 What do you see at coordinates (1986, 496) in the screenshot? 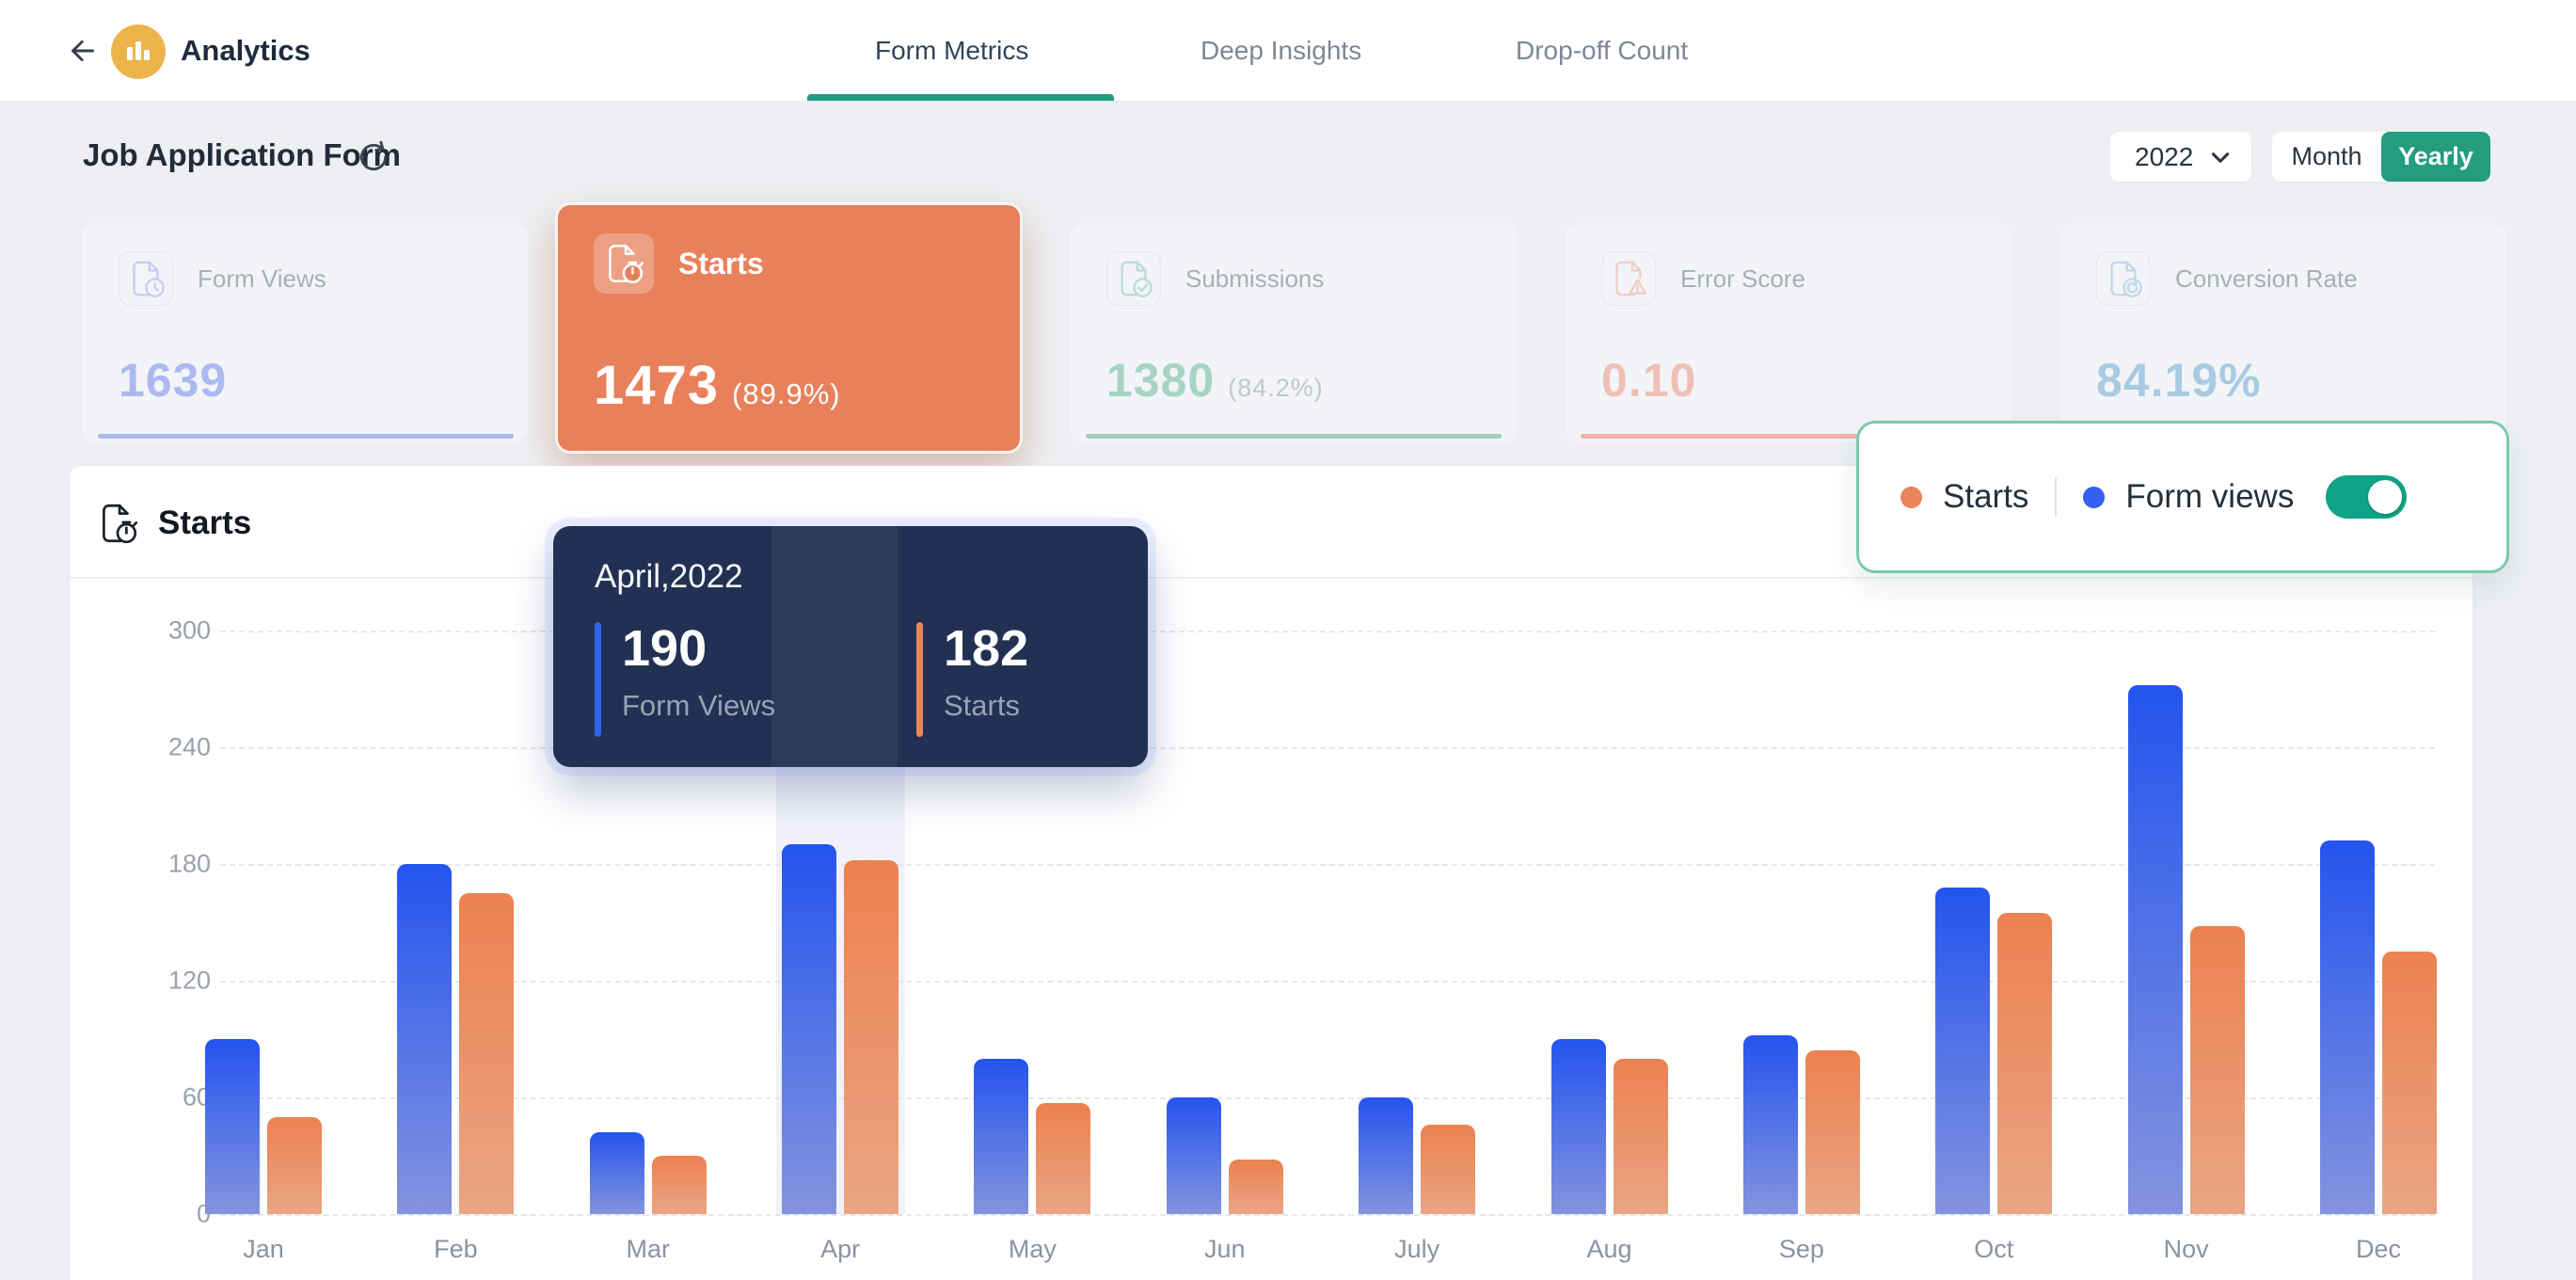
I see `legend-label-starts: Starts` at bounding box center [1986, 496].